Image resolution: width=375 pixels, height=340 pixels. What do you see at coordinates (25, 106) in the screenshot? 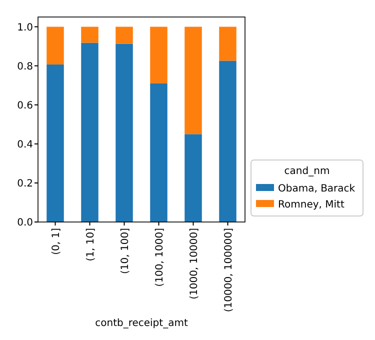
I see `y-tick-label: 0.6` at bounding box center [25, 106].